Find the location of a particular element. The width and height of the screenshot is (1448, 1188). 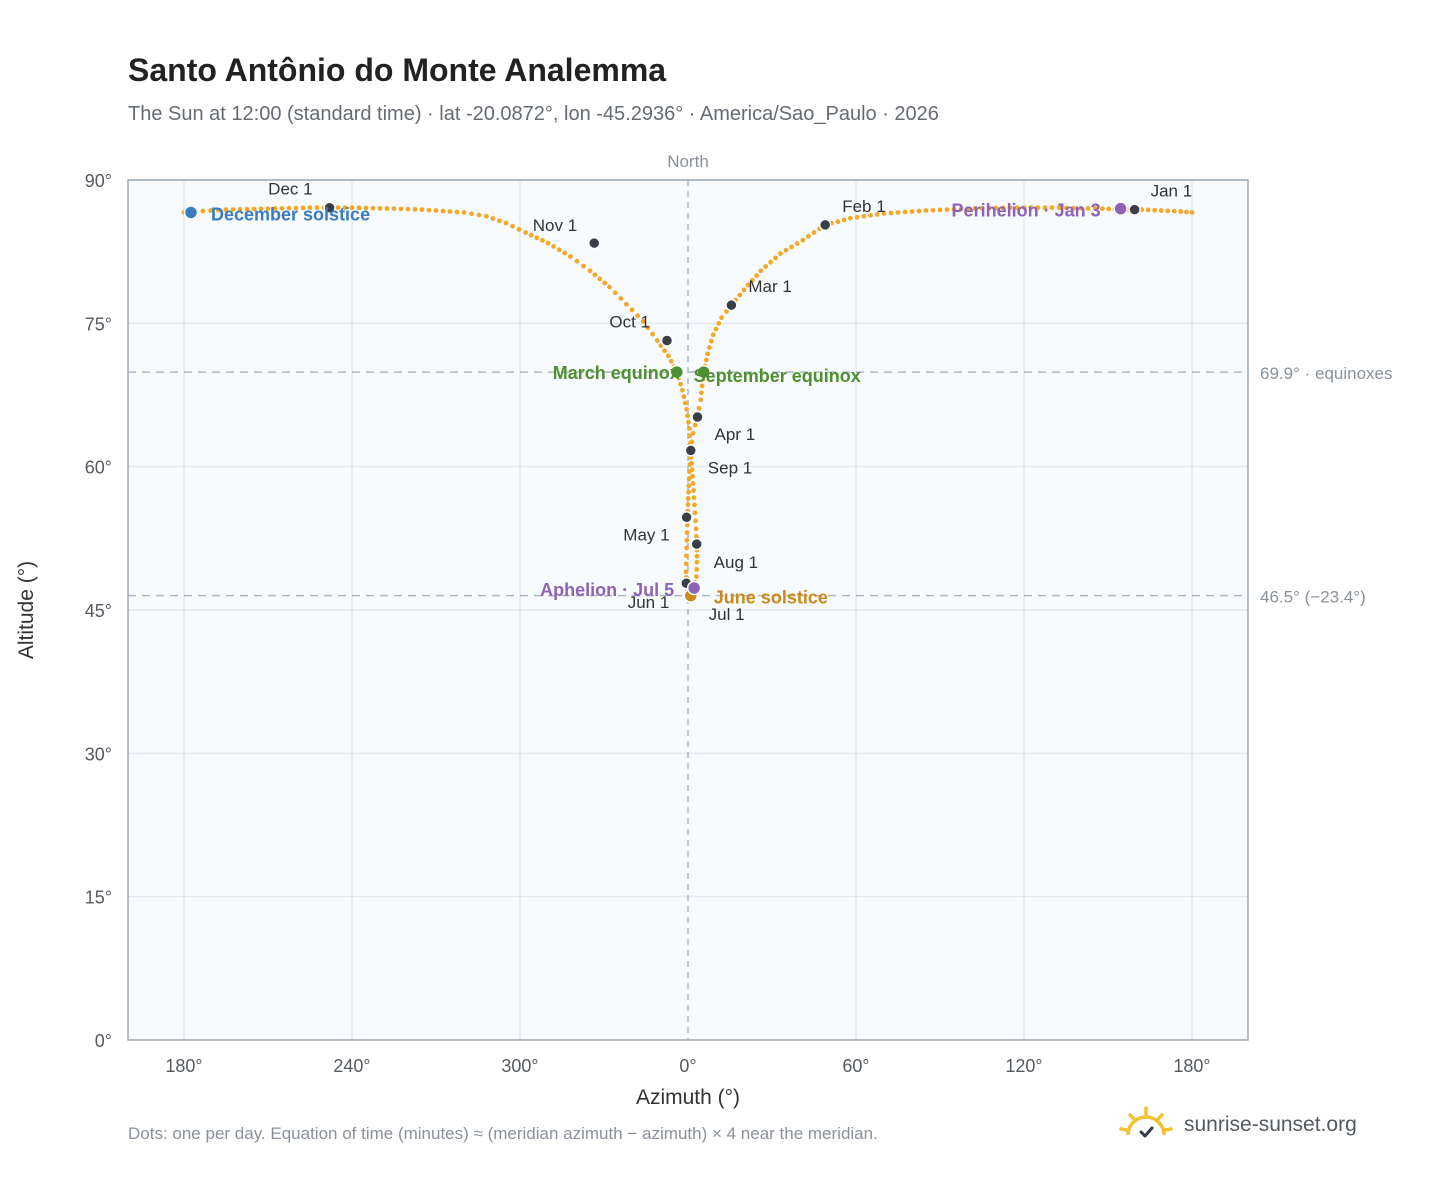

brand-logo: sunrise-sunset.org is located at coordinates (1237, 1125).